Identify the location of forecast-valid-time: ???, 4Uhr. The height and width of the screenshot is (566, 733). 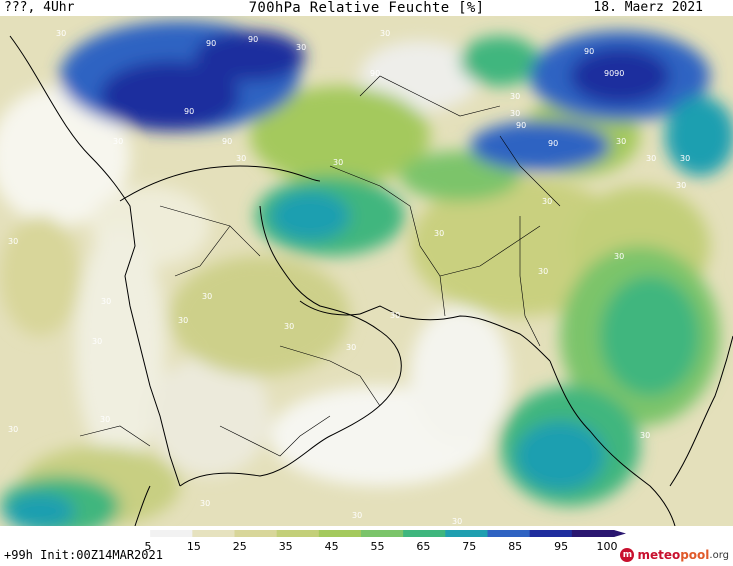
(39, 7).